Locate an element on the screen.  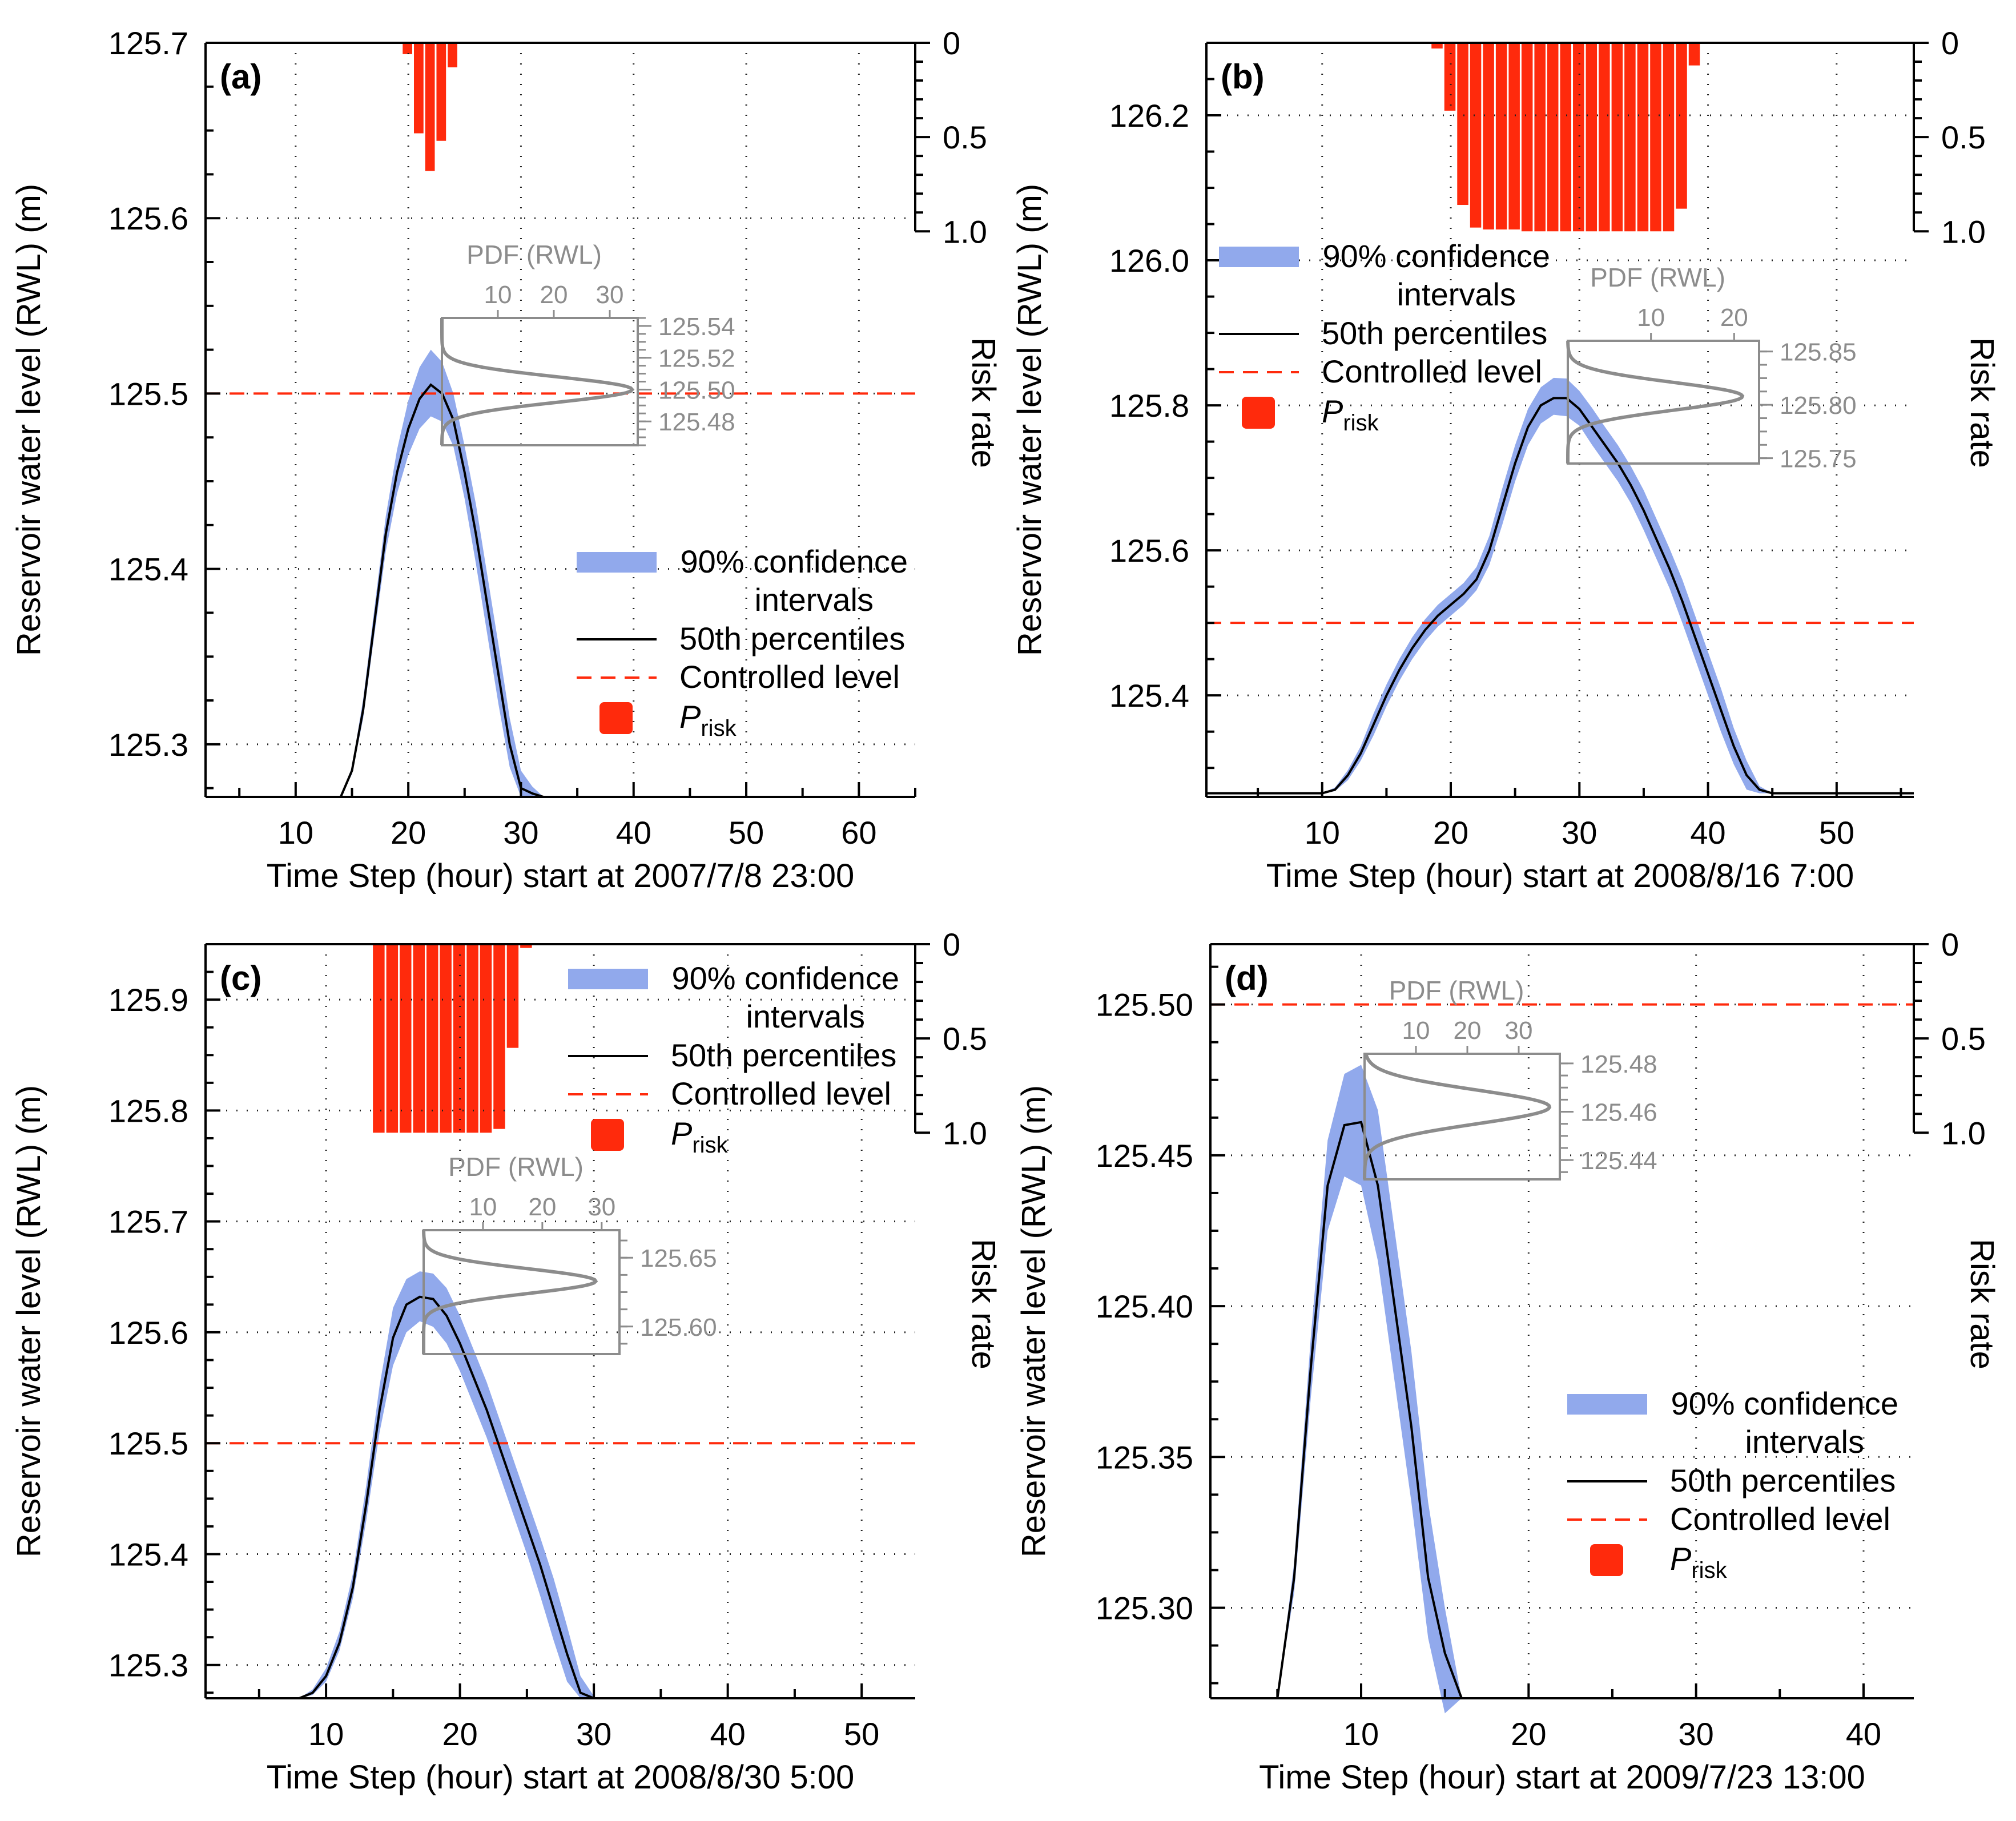
pdf-rwl-tick-label: 125.48 is located at coordinates (697, 422).